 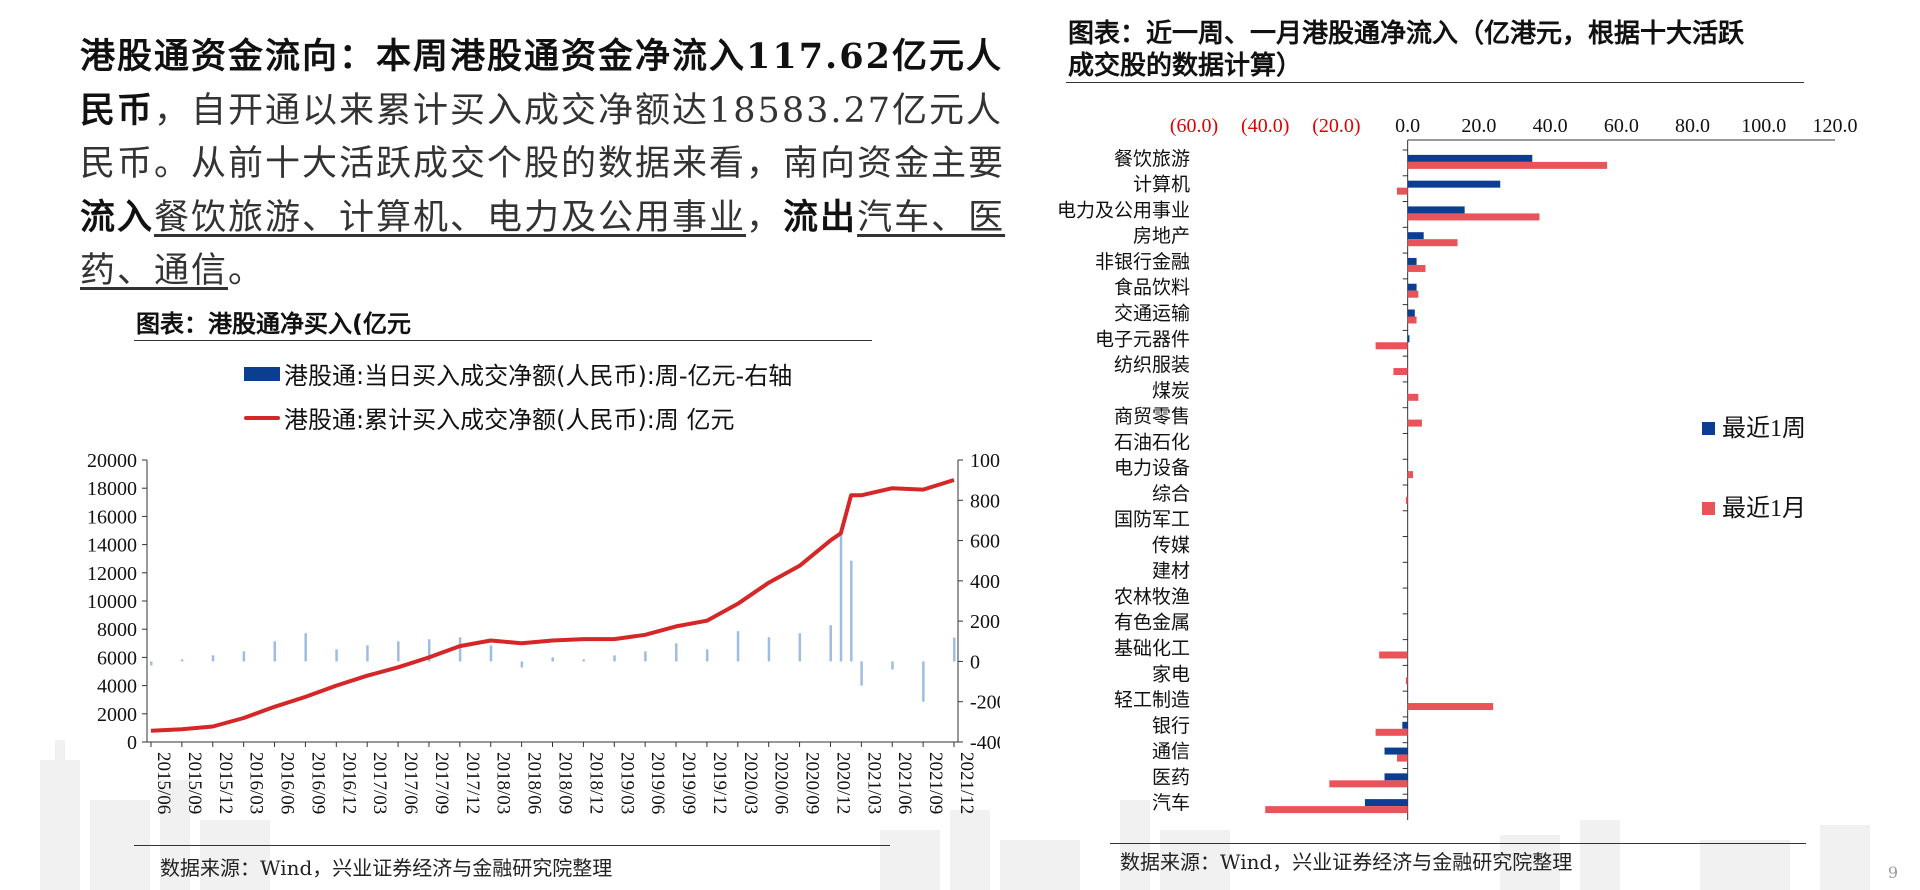 What do you see at coordinates (781, 783) in the screenshot?
I see `x-tick-label: 2020/06` at bounding box center [781, 783].